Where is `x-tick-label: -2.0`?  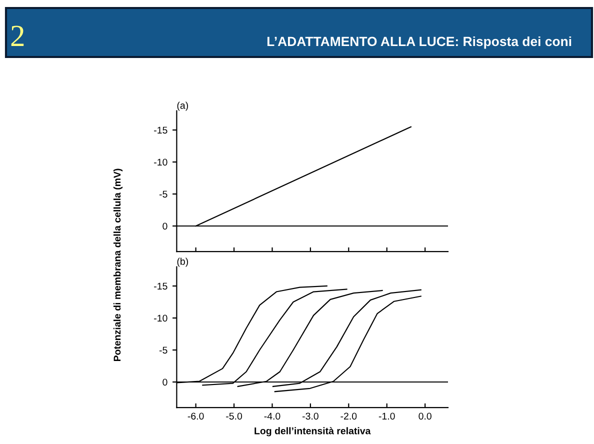
x-tick-label: -2.0 is located at coordinates (348, 416).